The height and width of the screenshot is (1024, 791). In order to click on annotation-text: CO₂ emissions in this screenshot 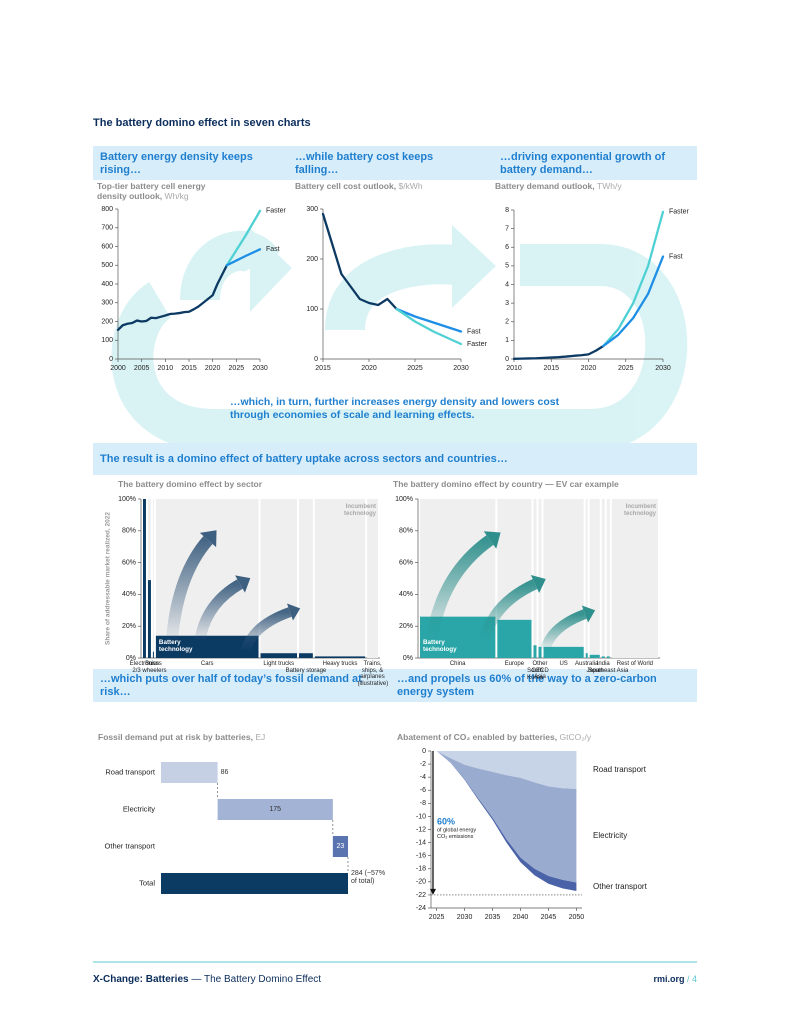, I will do `click(455, 837)`.